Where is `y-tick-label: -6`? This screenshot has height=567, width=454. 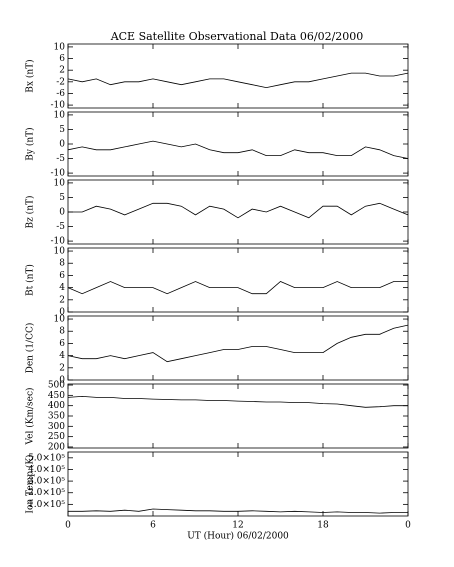
y-tick-label: -6 is located at coordinates (60, 94).